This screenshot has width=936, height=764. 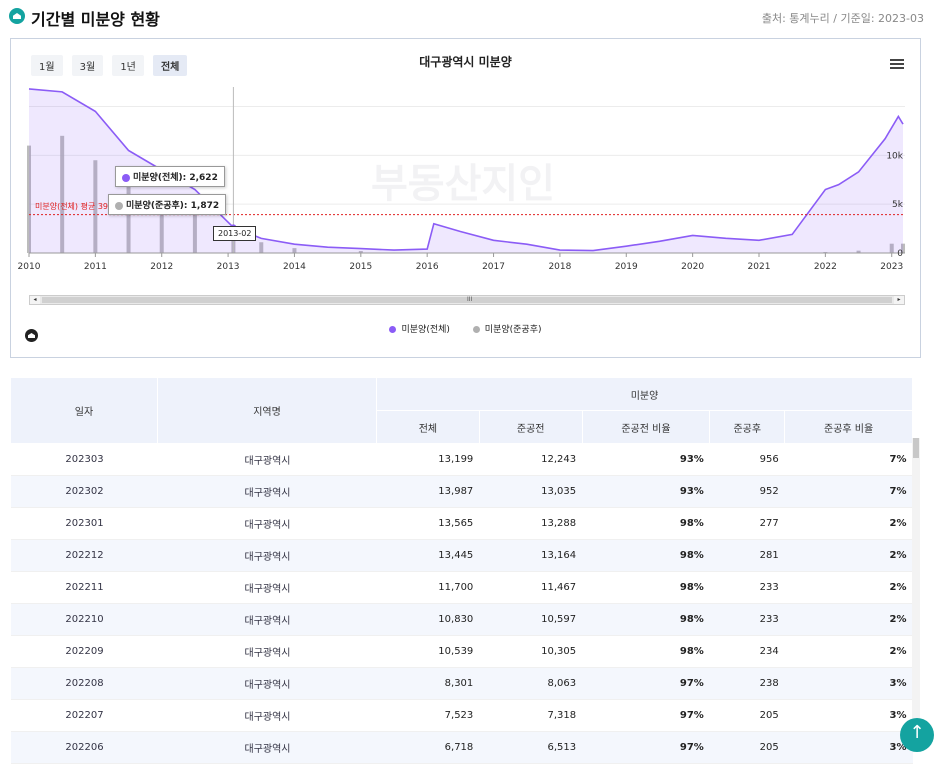 What do you see at coordinates (84, 411) in the screenshot?
I see `header-date: 일자` at bounding box center [84, 411].